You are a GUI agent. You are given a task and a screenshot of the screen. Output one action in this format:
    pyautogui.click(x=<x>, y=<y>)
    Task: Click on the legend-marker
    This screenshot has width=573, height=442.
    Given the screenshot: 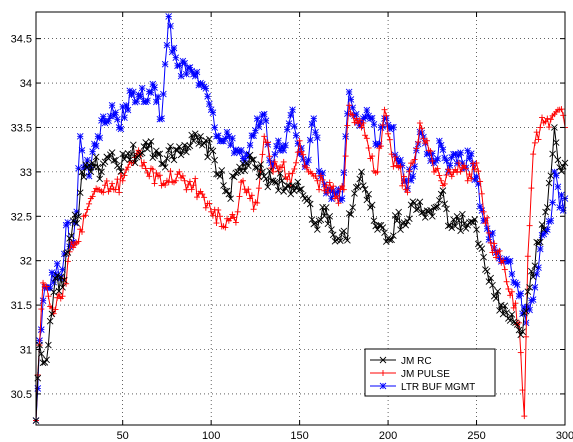 What is the action you would take?
    pyautogui.click(x=383, y=360)
    